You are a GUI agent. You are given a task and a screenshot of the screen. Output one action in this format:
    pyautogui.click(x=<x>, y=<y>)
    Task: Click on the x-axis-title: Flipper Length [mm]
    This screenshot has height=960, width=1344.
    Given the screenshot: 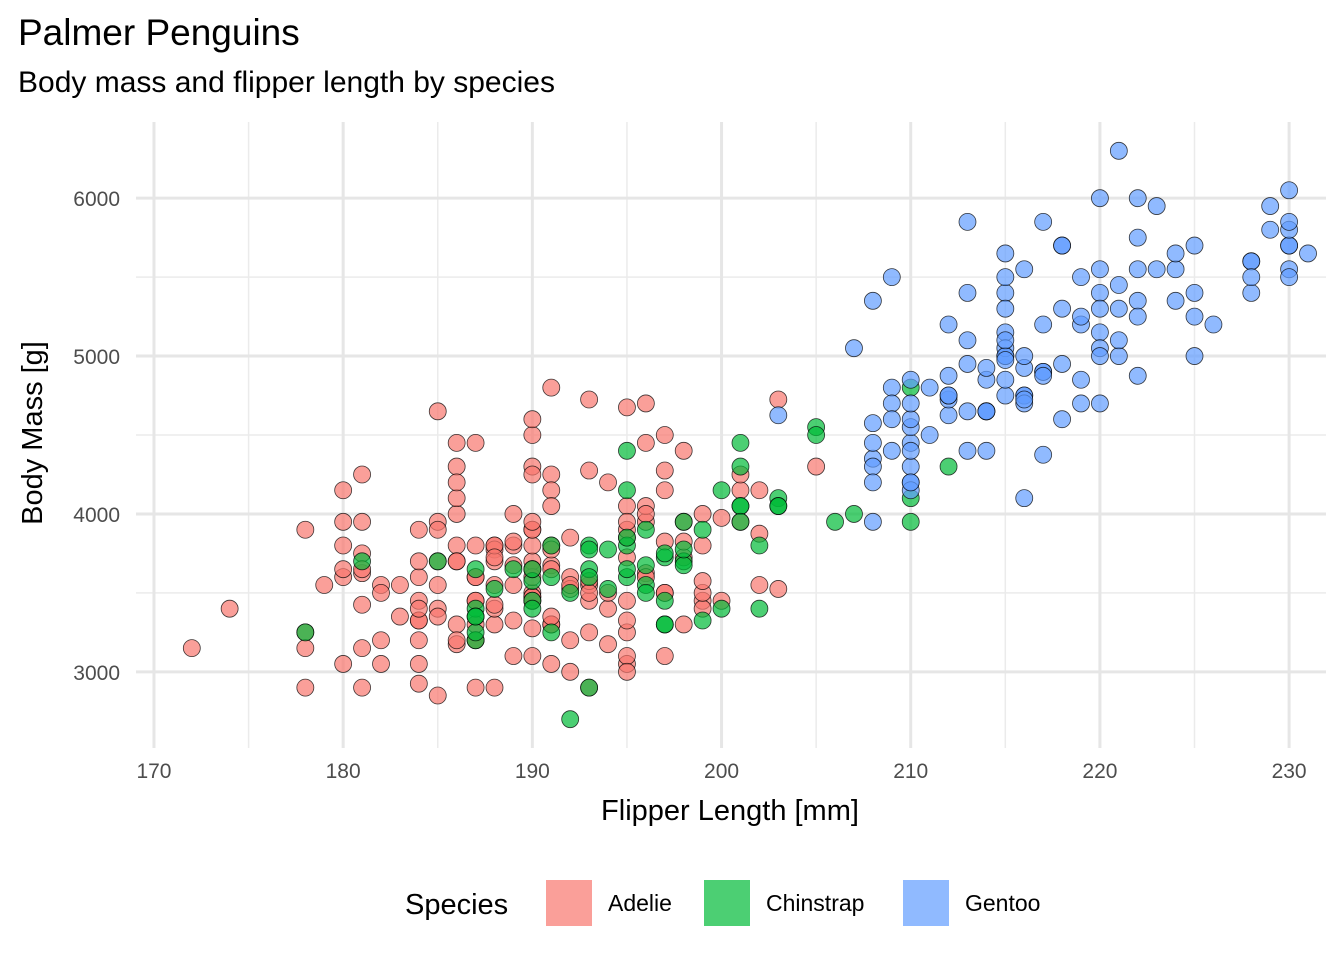 What is the action you would take?
    pyautogui.click(x=730, y=811)
    